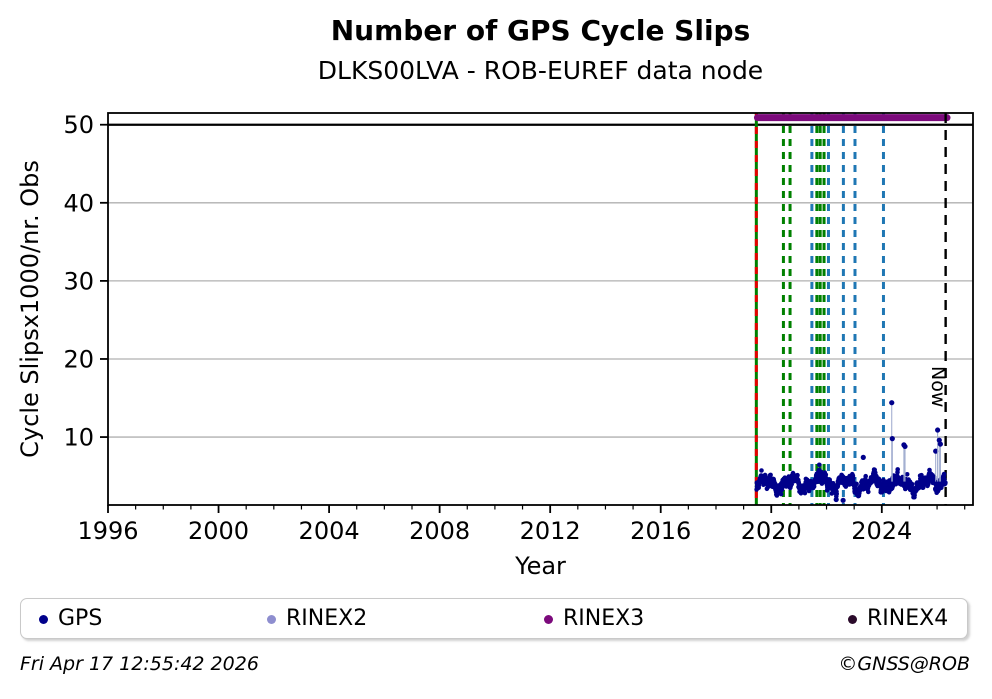  What do you see at coordinates (78, 125) in the screenshot?
I see `y-tick-label: 50` at bounding box center [78, 125].